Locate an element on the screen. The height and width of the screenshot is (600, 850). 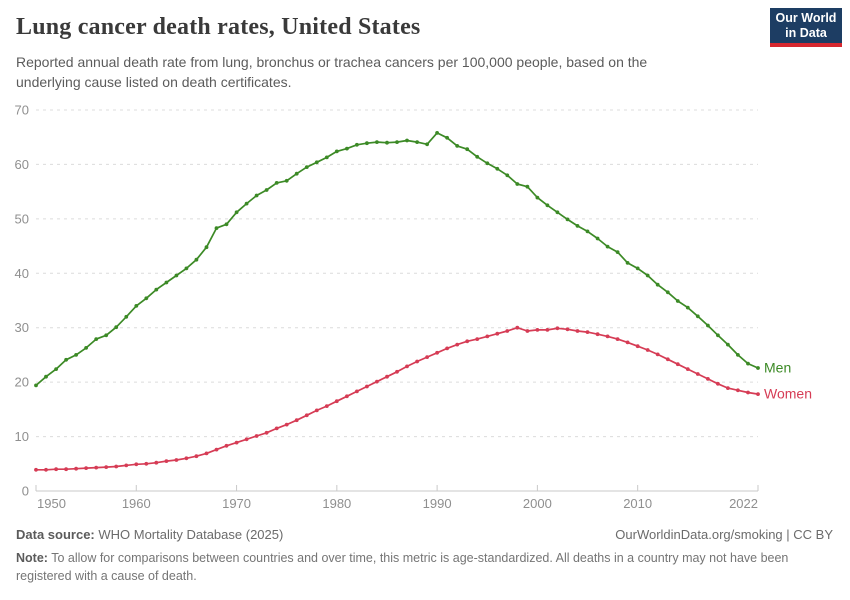
point-women-1958 is located at coordinates (116, 466).